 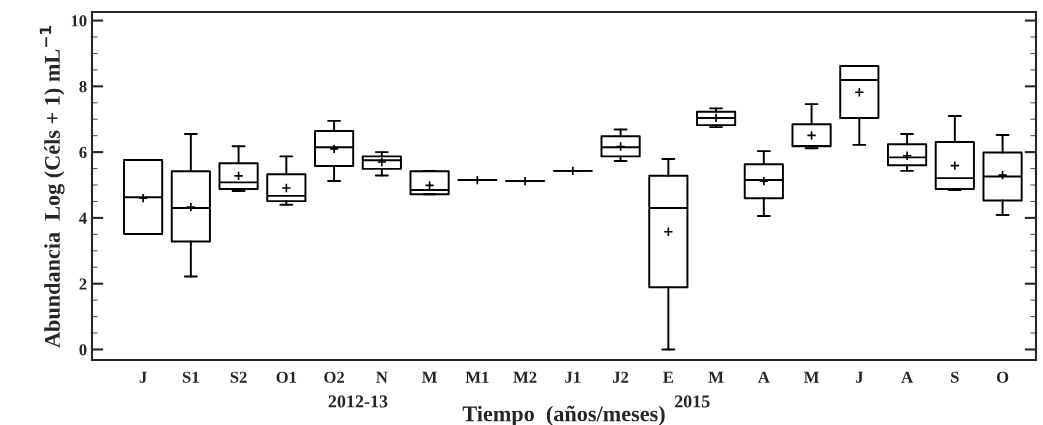 I want to click on x-tick-label: O, so click(x=1002, y=377).